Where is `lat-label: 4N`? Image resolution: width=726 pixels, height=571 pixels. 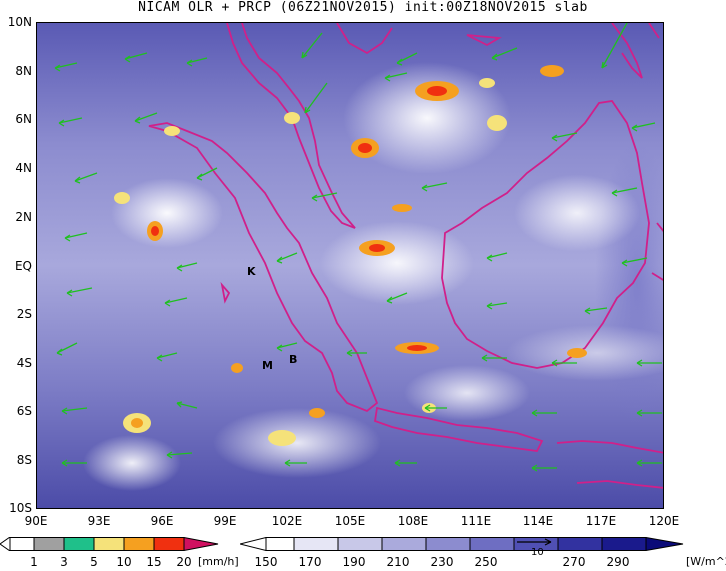
lat-label: 4N is located at coordinates (23, 168).